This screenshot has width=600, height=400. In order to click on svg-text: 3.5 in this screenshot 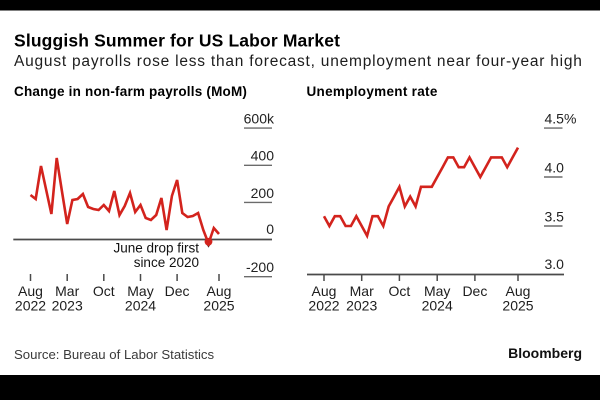, I will do `click(555, 217)`.